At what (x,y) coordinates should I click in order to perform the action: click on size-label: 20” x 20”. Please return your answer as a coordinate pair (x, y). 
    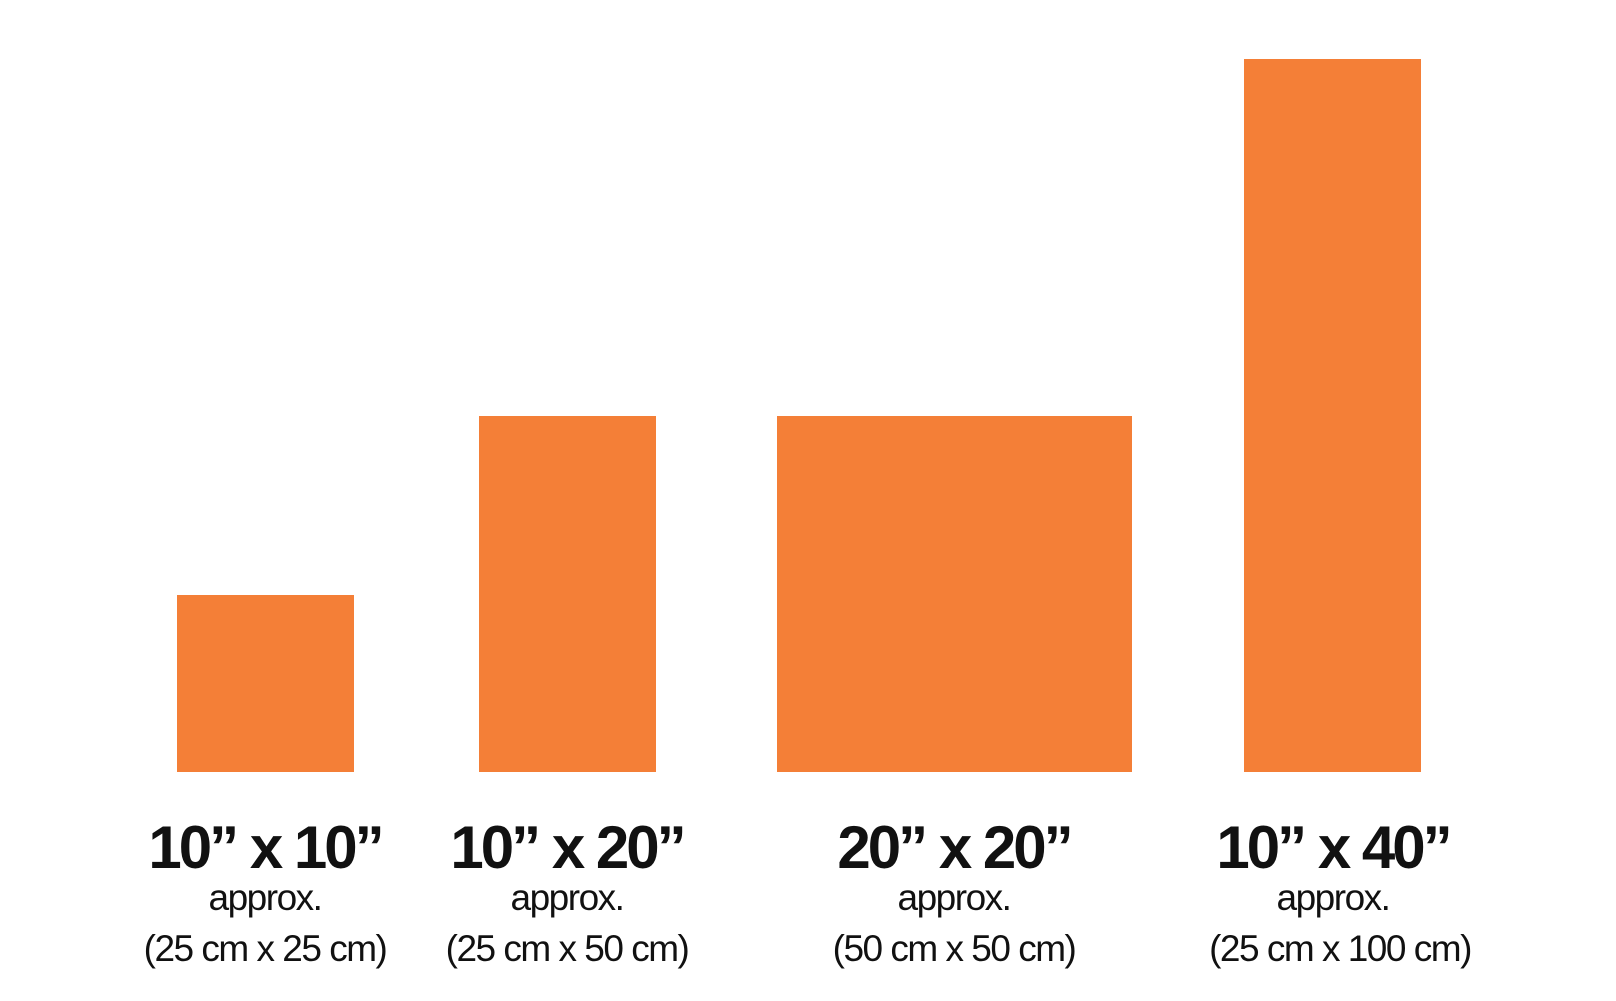
    Looking at the image, I should click on (953, 847).